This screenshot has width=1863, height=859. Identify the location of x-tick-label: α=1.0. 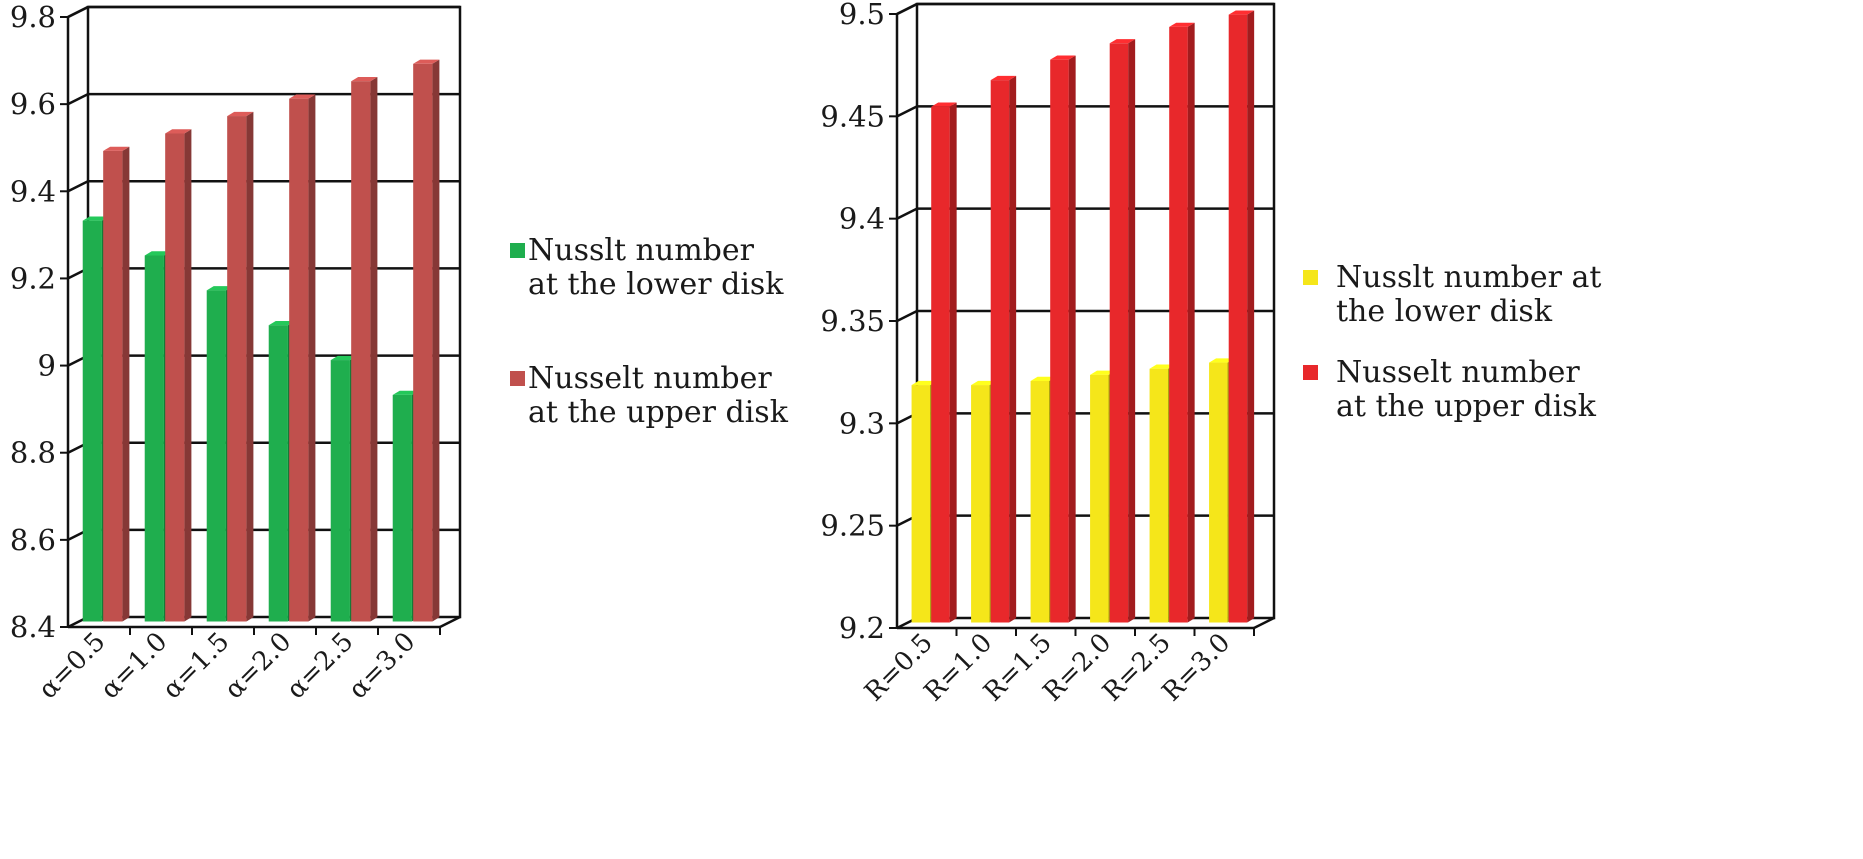
(134, 666).